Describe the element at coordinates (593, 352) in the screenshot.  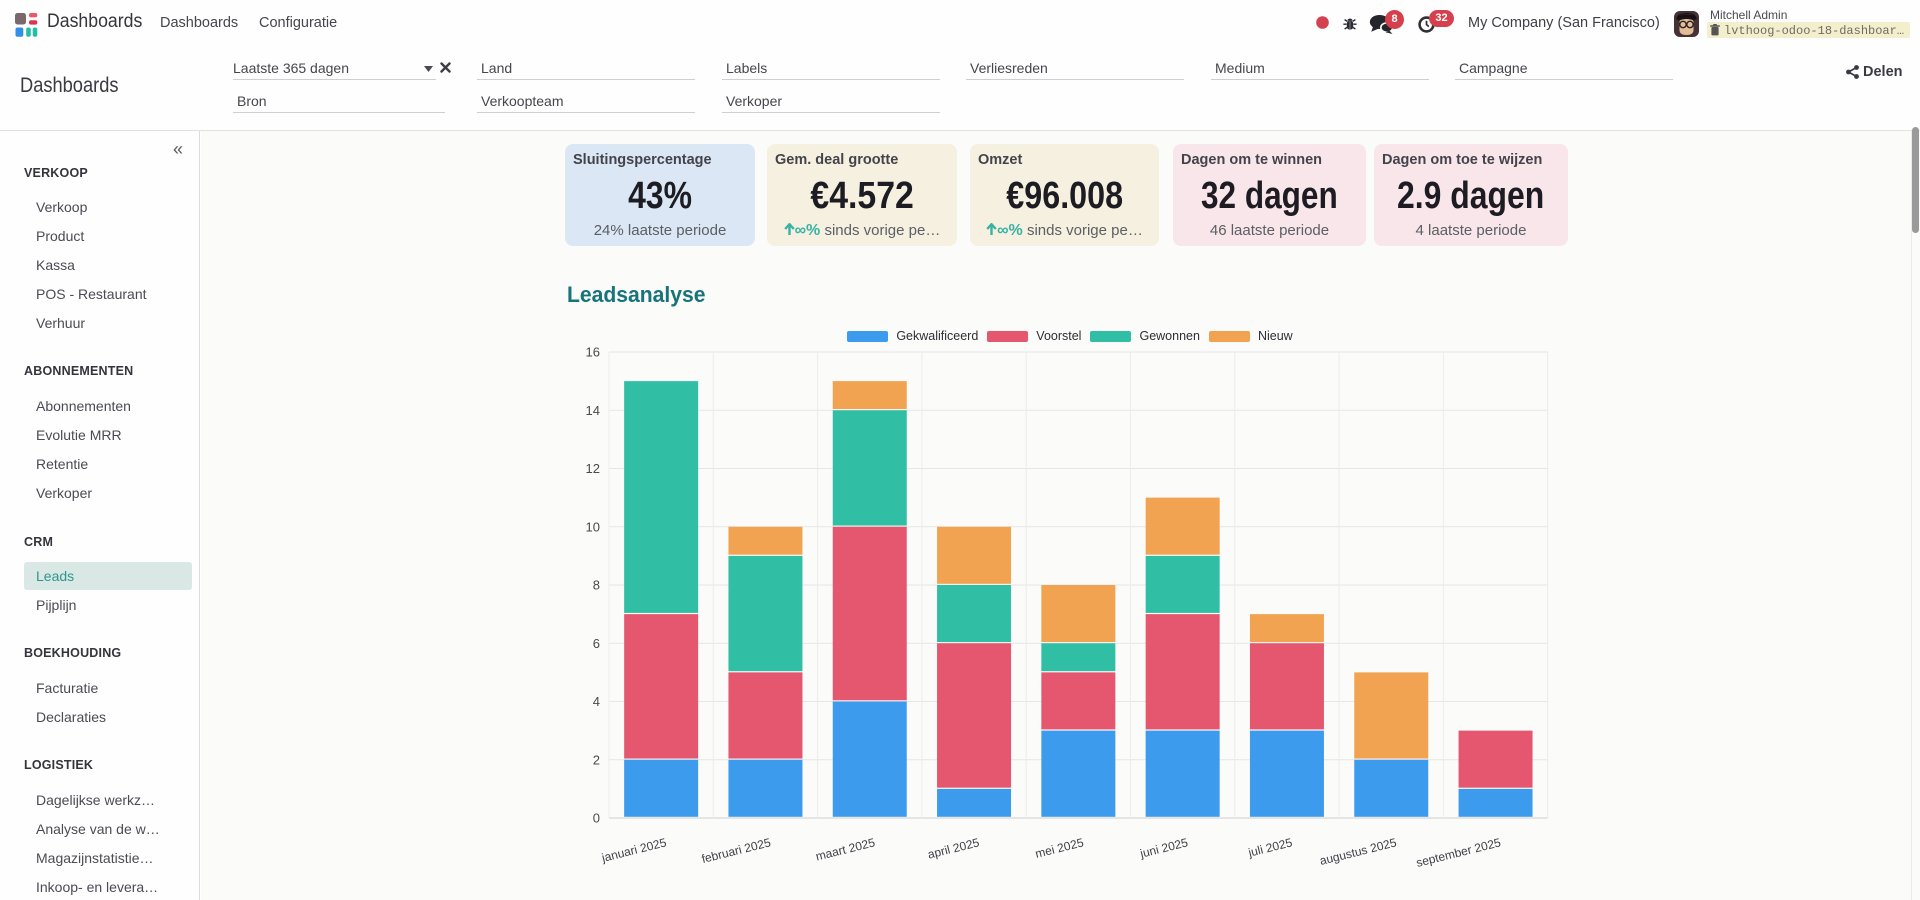
I see `svg-text: 16` at that location.